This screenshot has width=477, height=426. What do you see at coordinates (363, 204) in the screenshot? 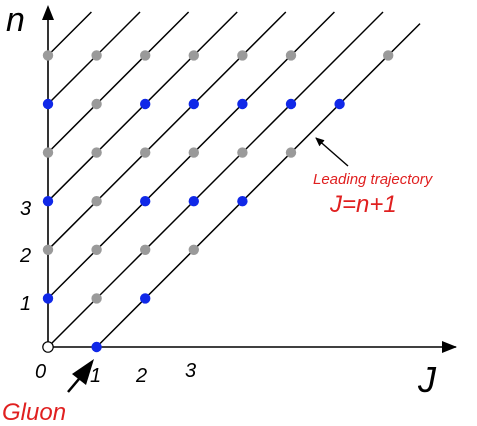
I see `leading-trajectory-formula: J=n+1` at bounding box center [363, 204].